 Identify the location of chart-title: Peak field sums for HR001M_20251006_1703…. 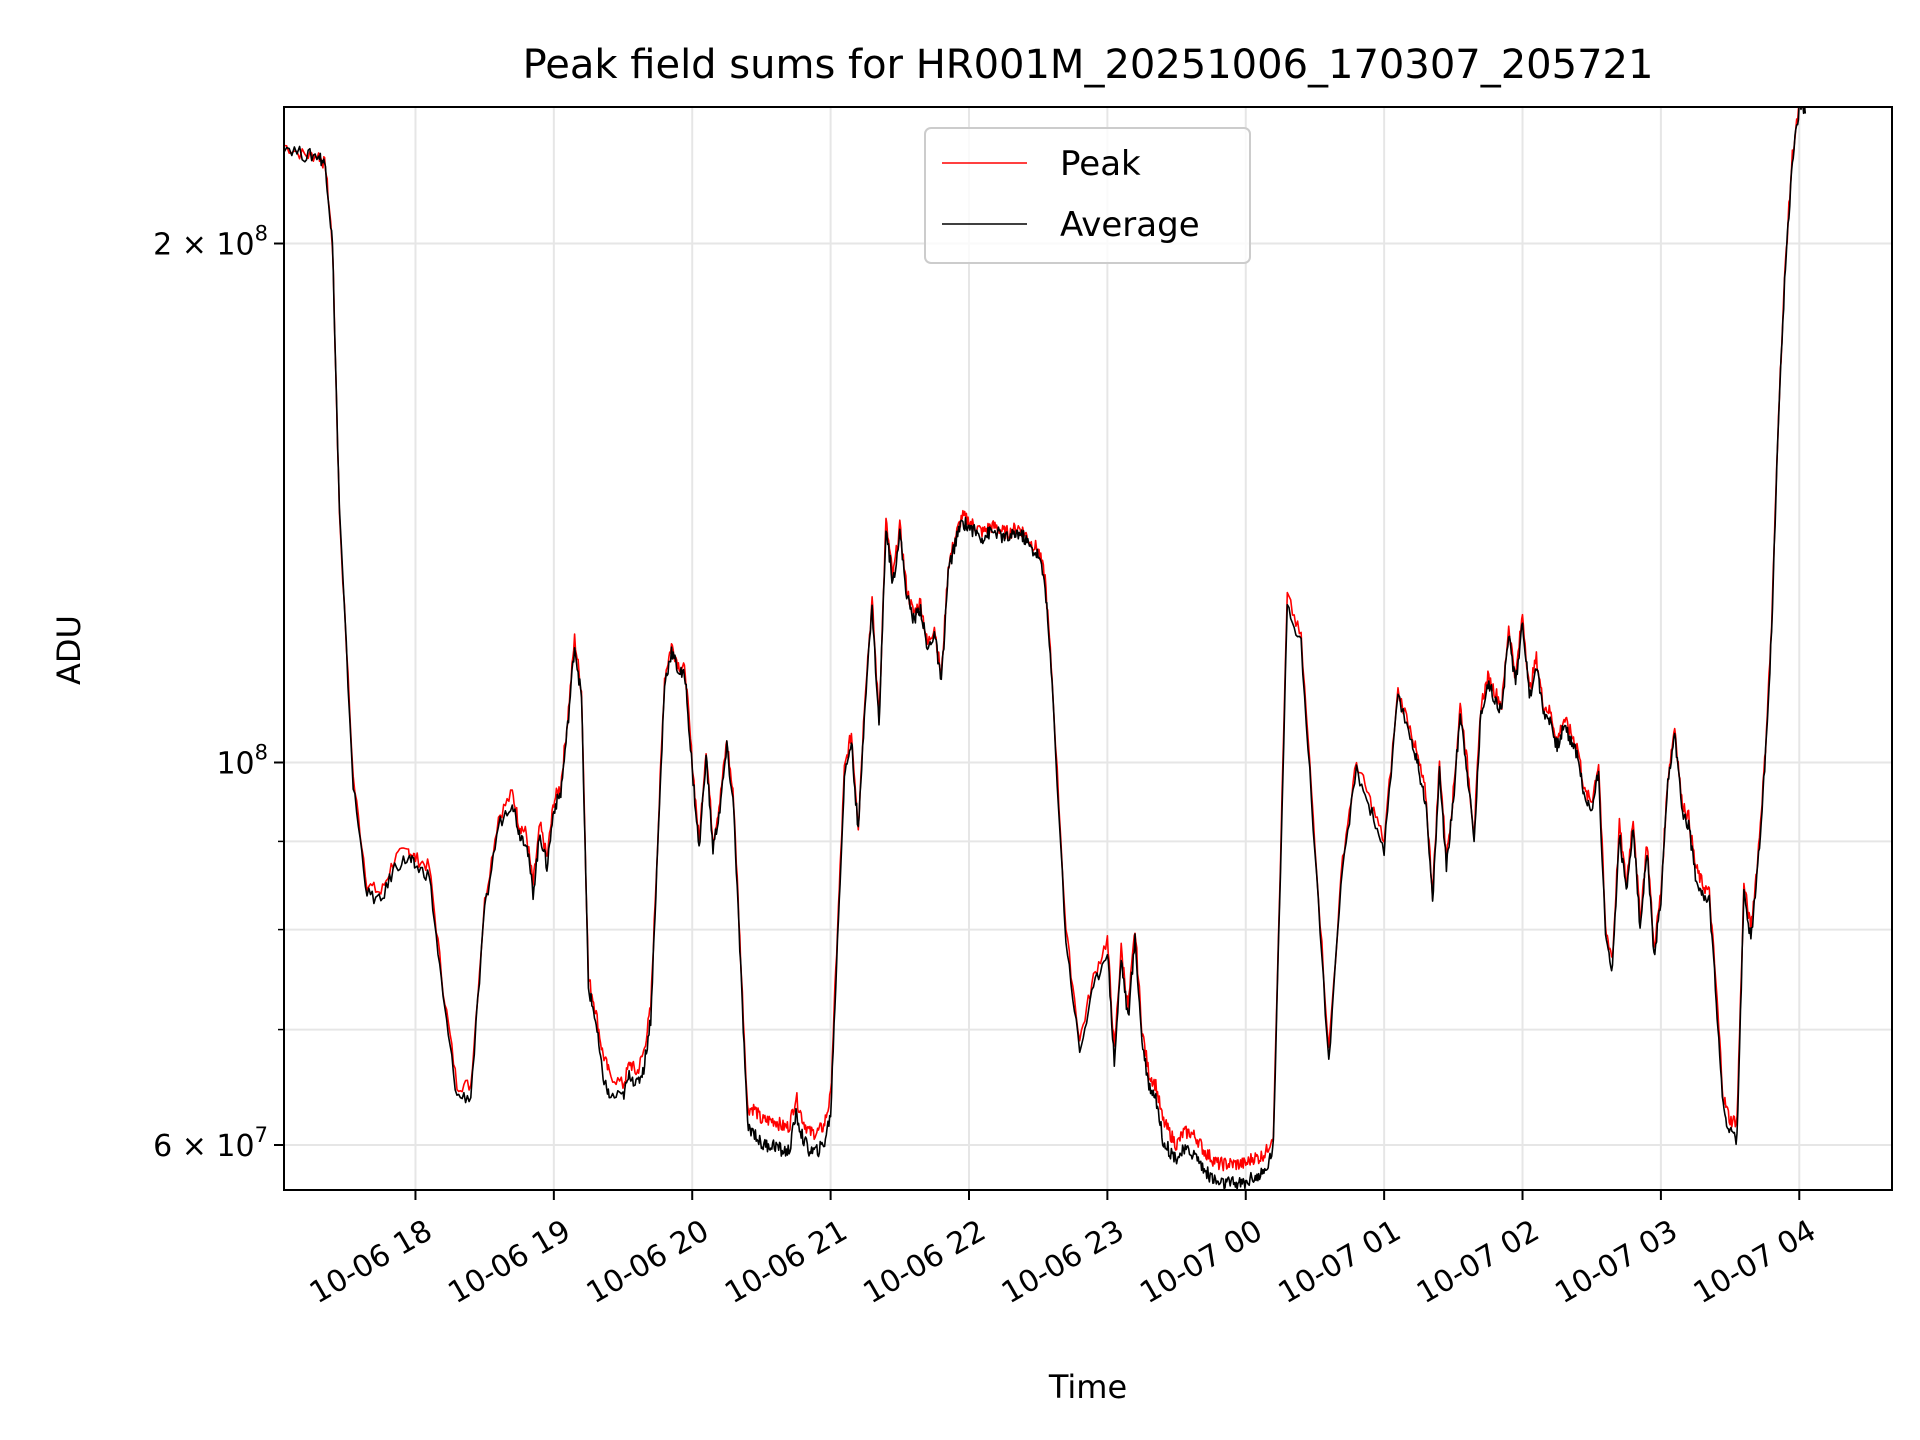
(1088, 65).